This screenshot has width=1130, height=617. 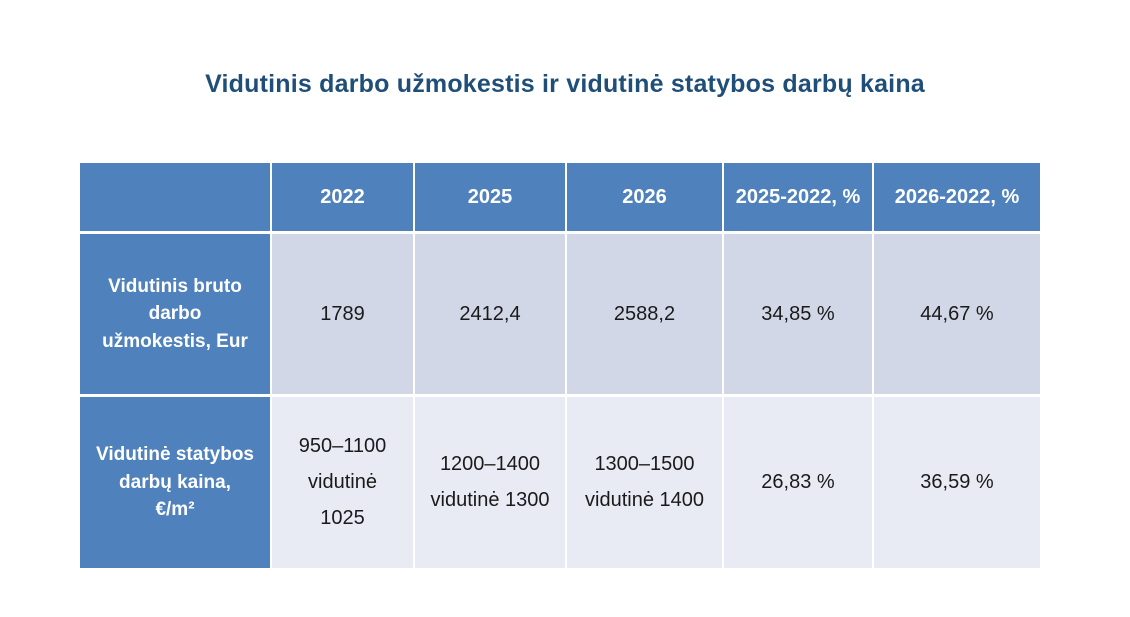 What do you see at coordinates (175, 482) in the screenshot?
I see `row-label-construction-price: Vidutinė statybos darbų kaina, €/m²` at bounding box center [175, 482].